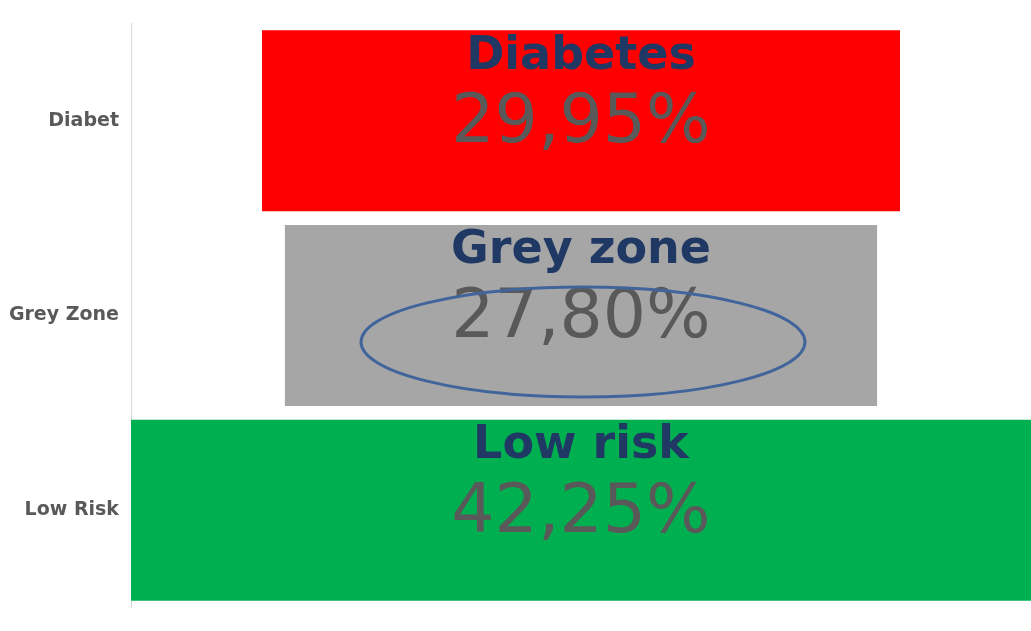 The height and width of the screenshot is (631, 1031). What do you see at coordinates (581, 314) in the screenshot?
I see `data-label: 27,80%` at bounding box center [581, 314].